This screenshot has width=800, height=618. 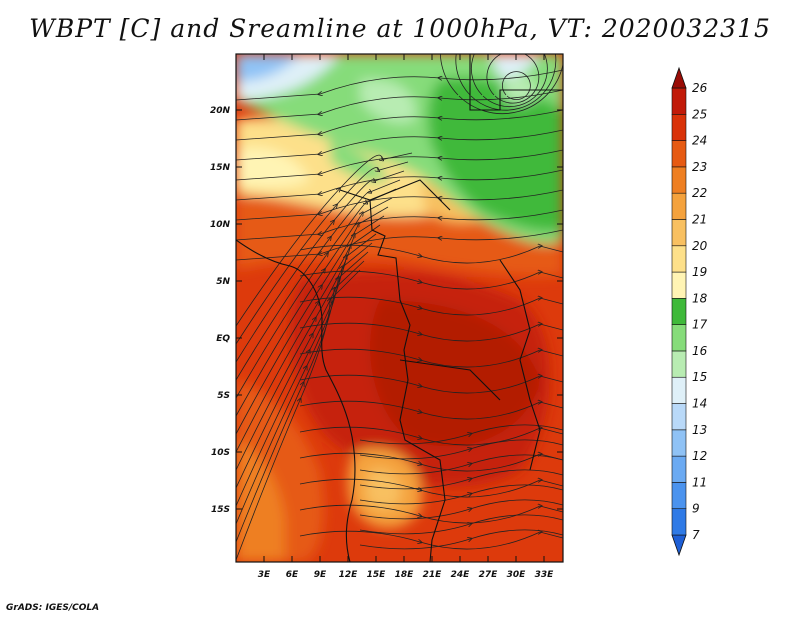 What do you see at coordinates (696, 535) in the screenshot?
I see `colorbar-label: 7` at bounding box center [696, 535].